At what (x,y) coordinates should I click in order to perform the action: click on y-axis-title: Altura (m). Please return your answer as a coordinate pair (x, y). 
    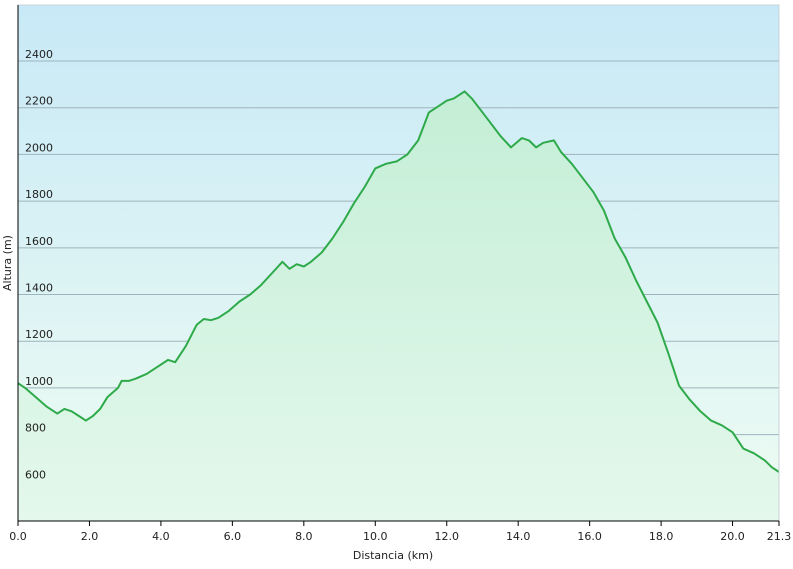
    Looking at the image, I should click on (7, 263).